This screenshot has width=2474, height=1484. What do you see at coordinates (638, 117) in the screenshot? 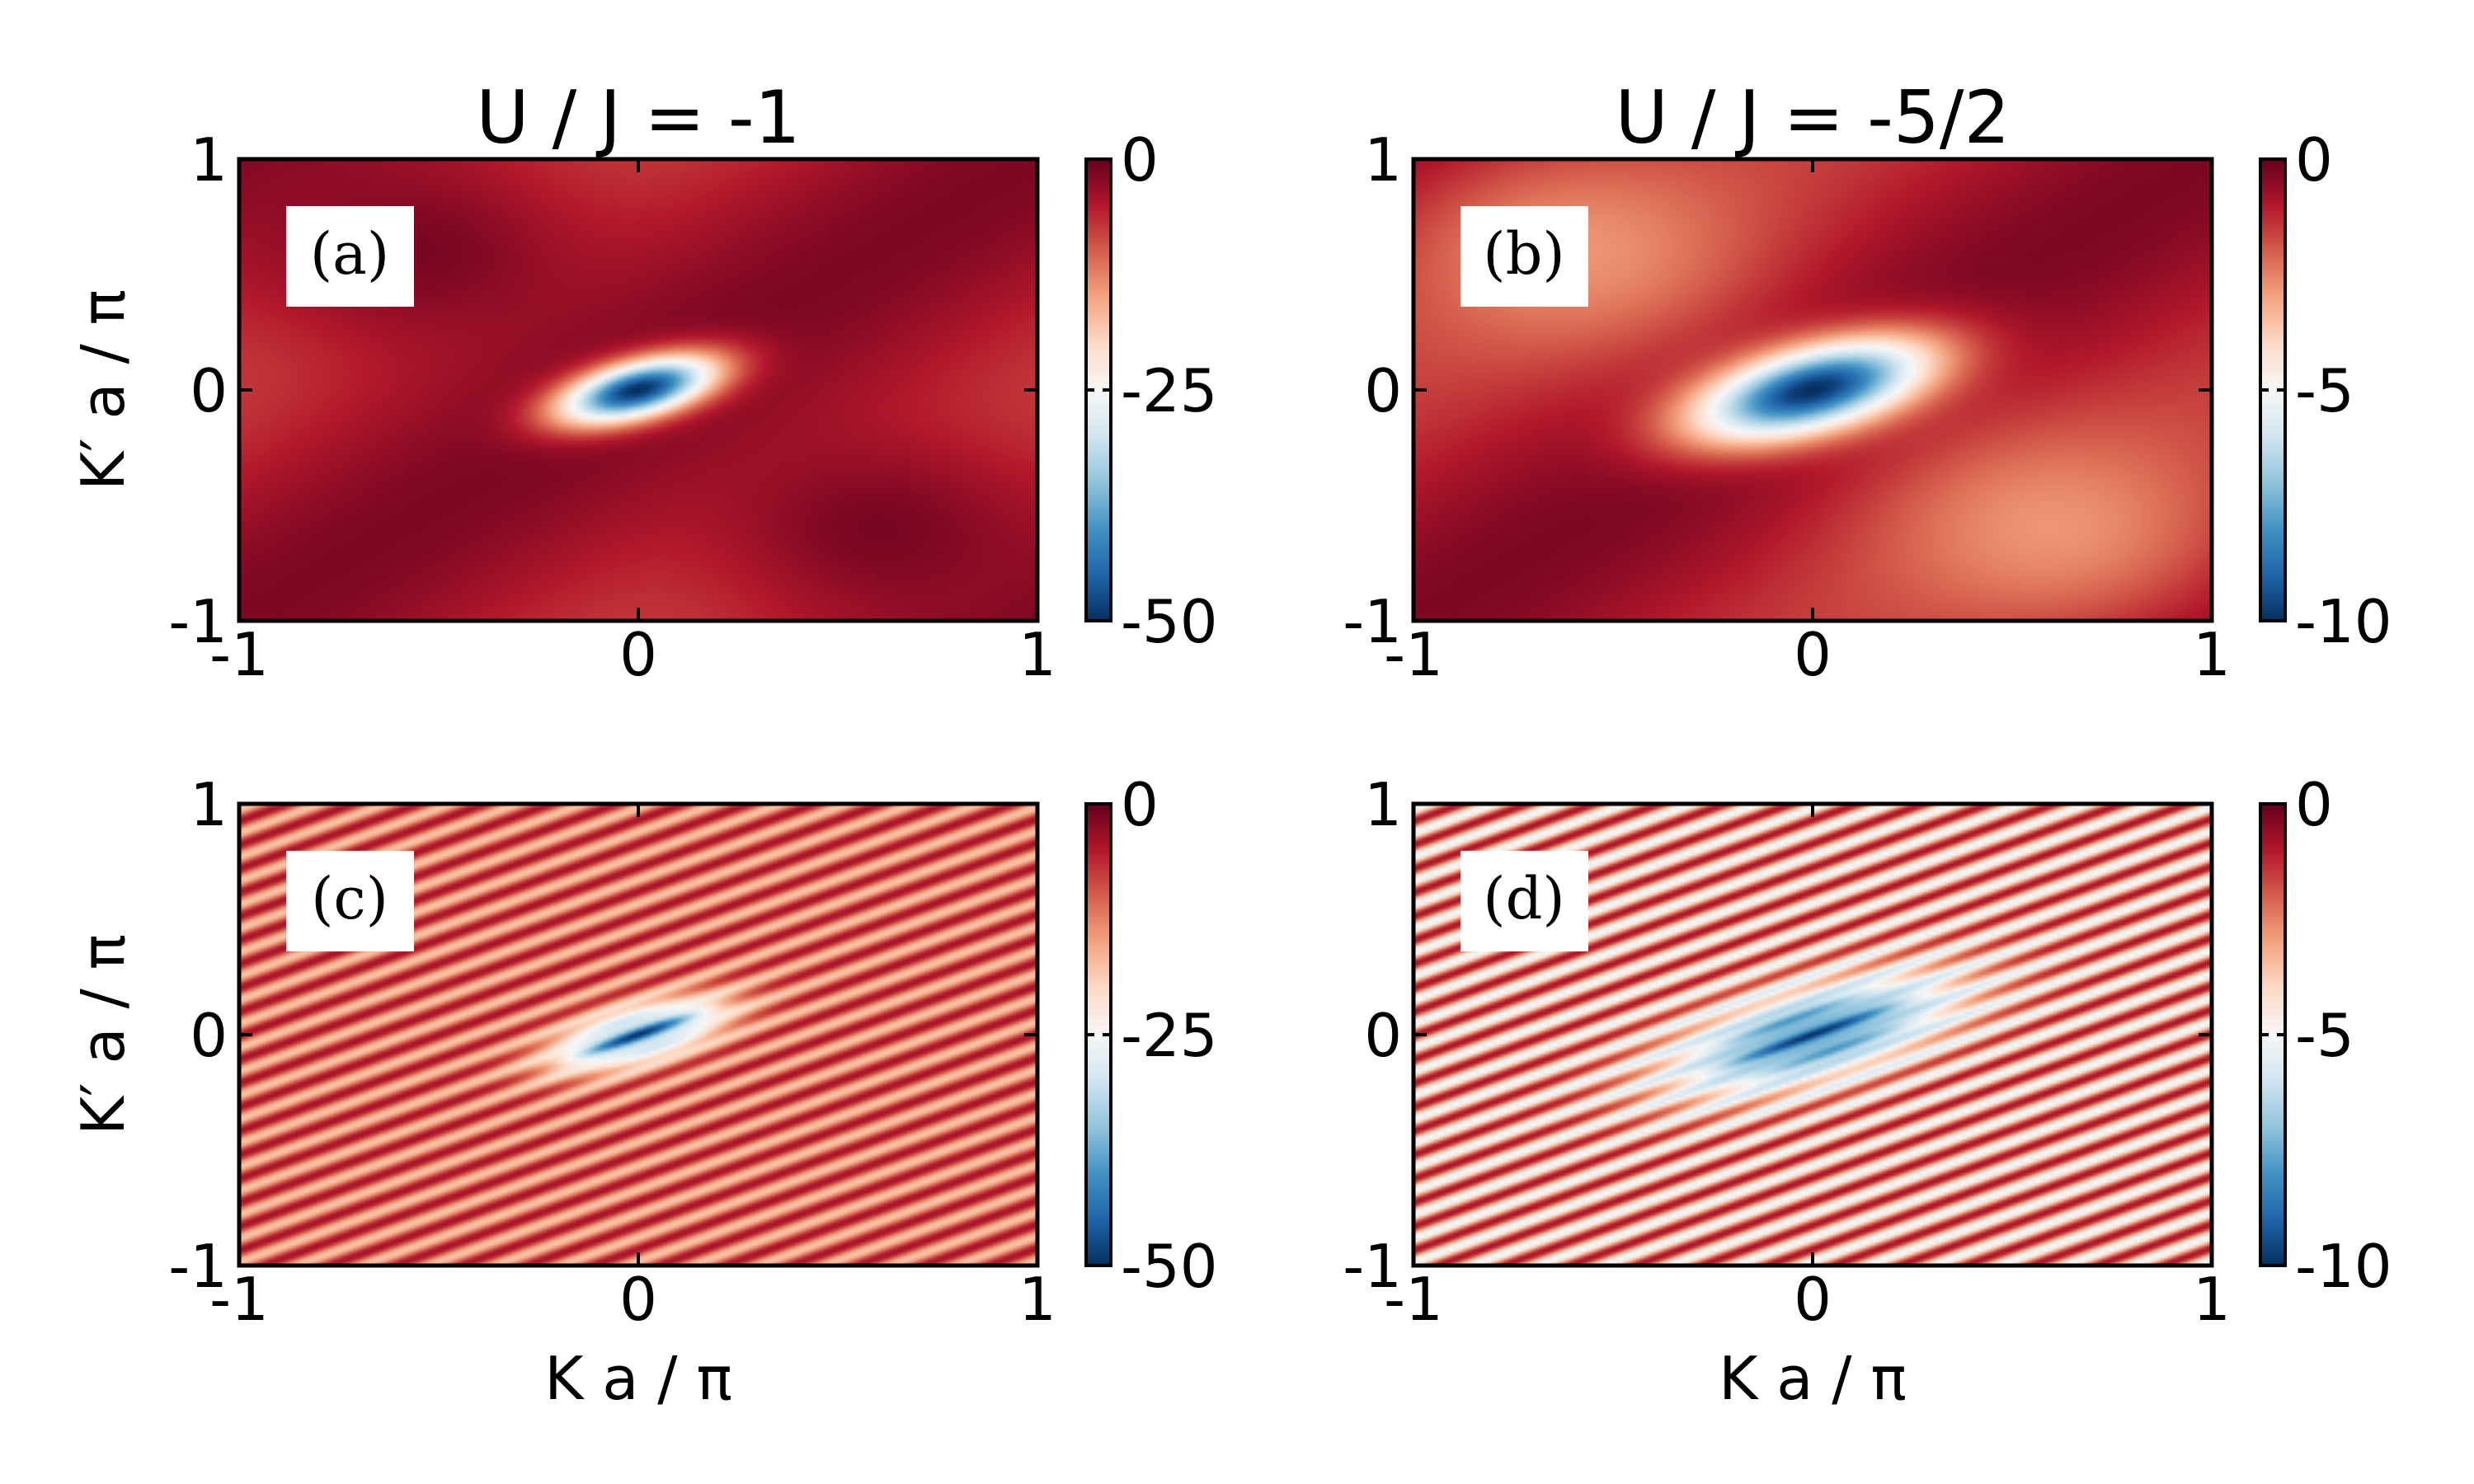
I see `panel-title: U / J = -1` at bounding box center [638, 117].